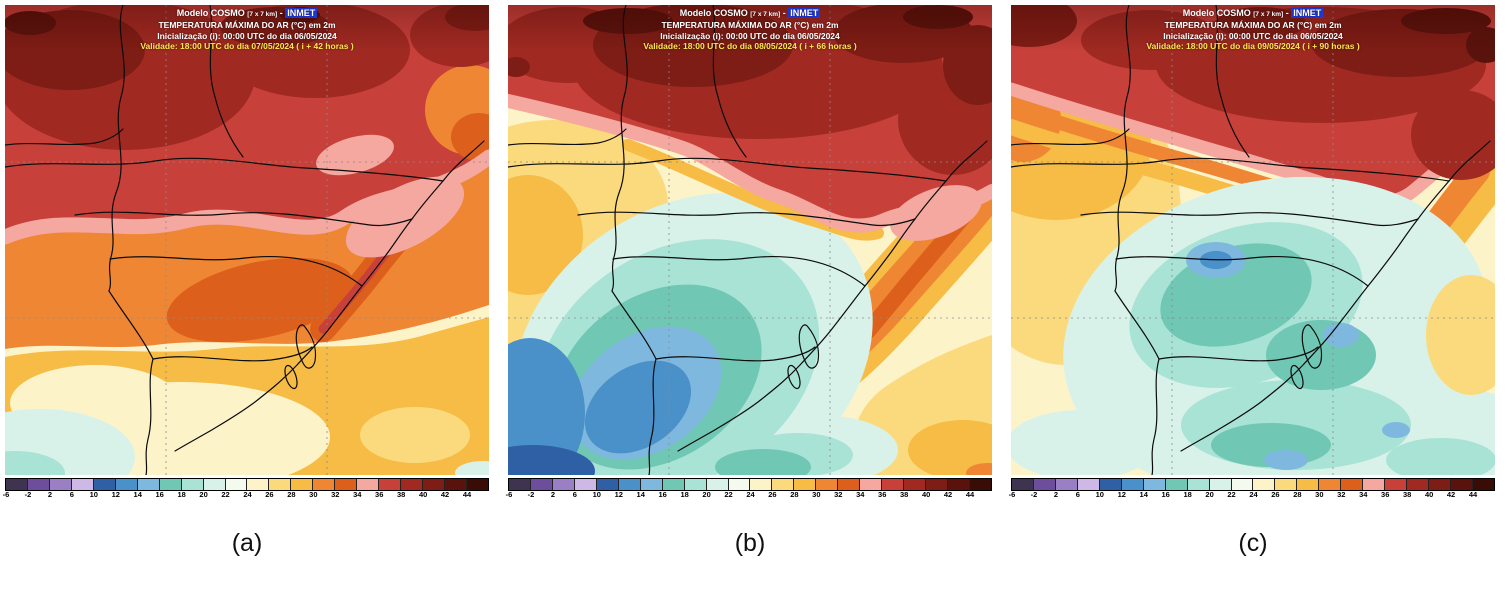 The width and height of the screenshot is (1507, 592). Describe the element at coordinates (574, 494) in the screenshot. I see `colorbar-tick-label: 6` at that location.